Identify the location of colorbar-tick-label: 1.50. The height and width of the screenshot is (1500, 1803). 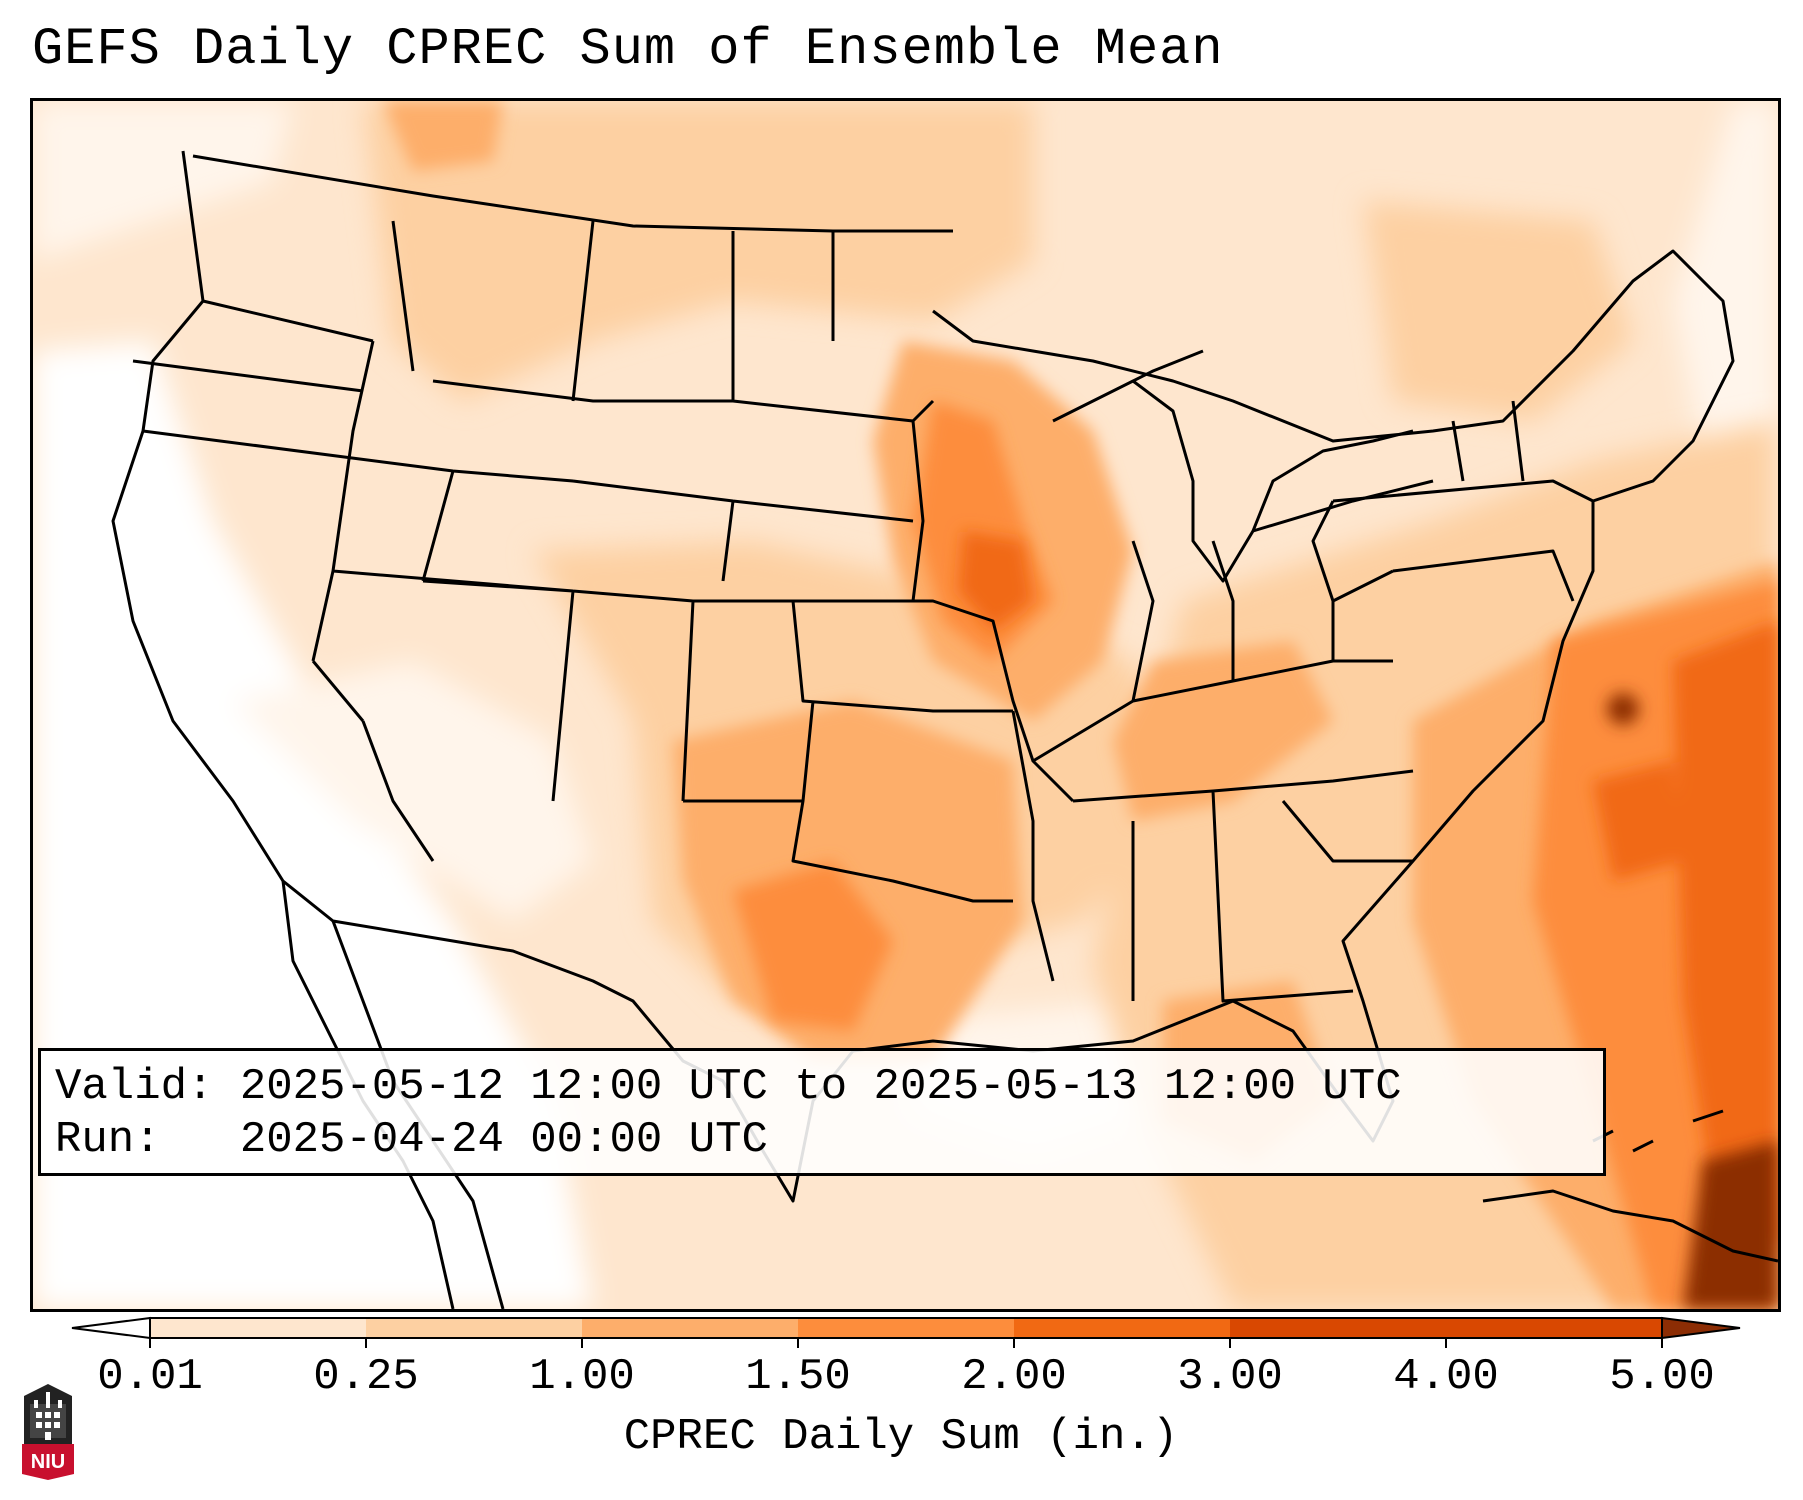
(798, 1377).